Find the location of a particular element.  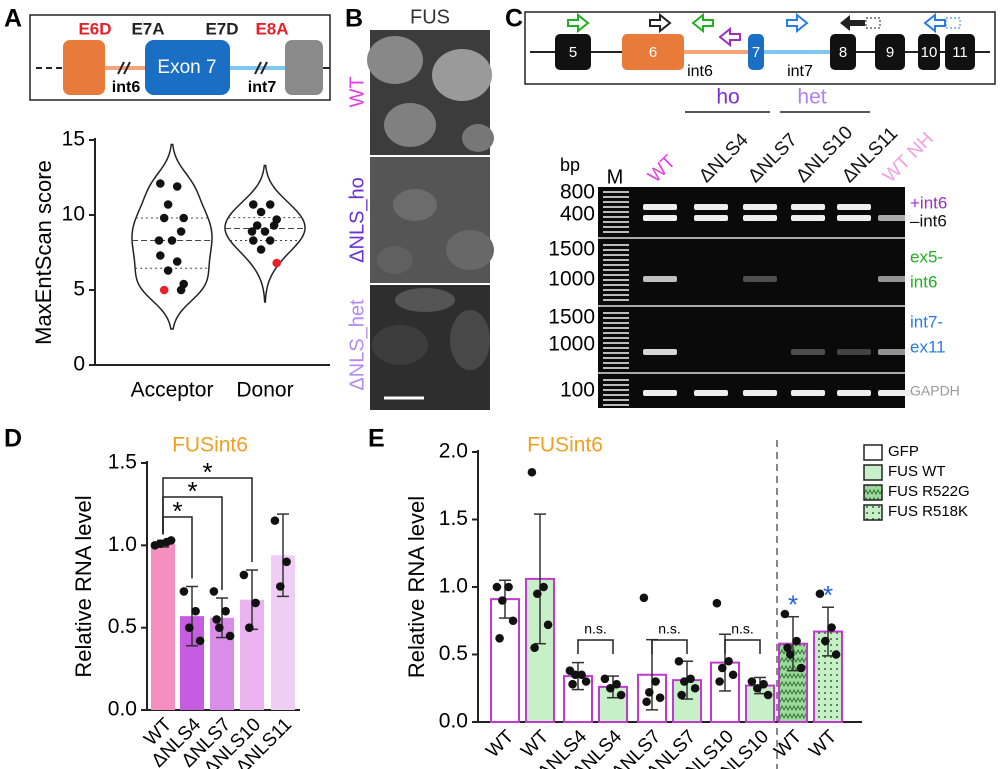

size-label: 800 is located at coordinates (577, 192).